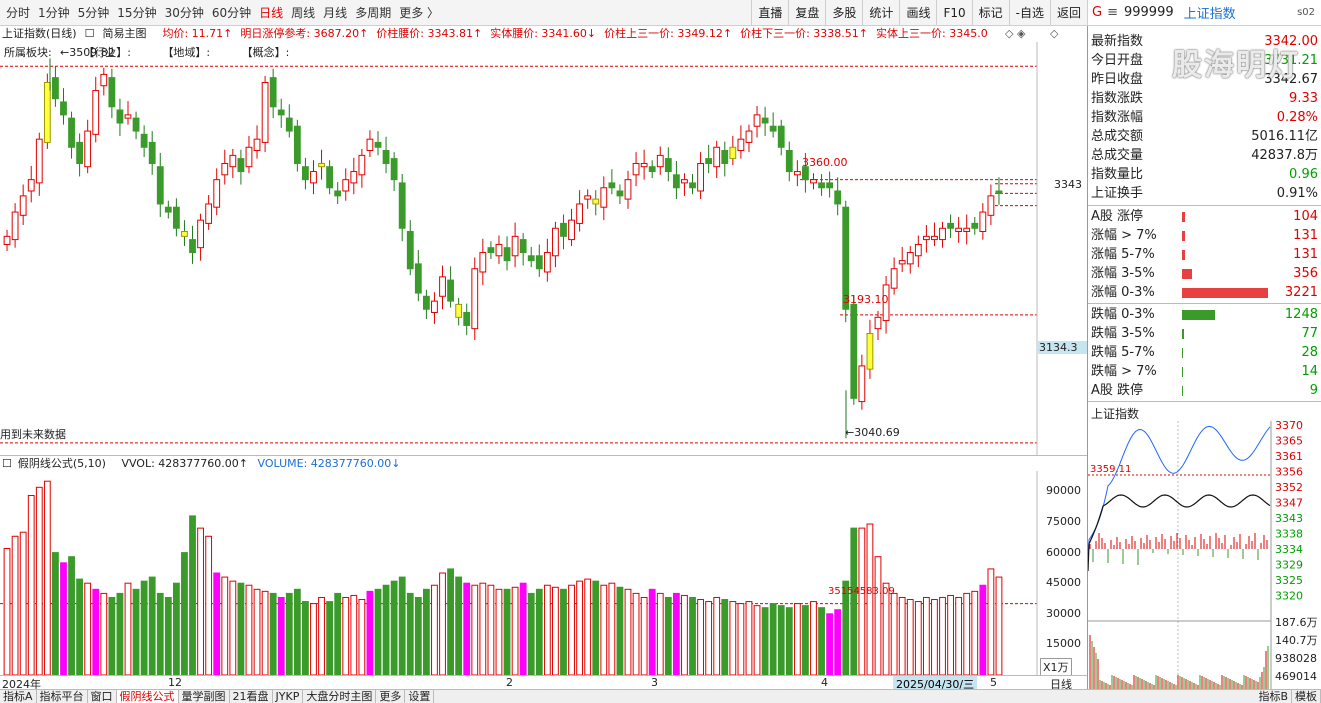 The image size is (1321, 703). What do you see at coordinates (953, 13) in the screenshot?
I see `tool-button-5: F10` at bounding box center [953, 13].